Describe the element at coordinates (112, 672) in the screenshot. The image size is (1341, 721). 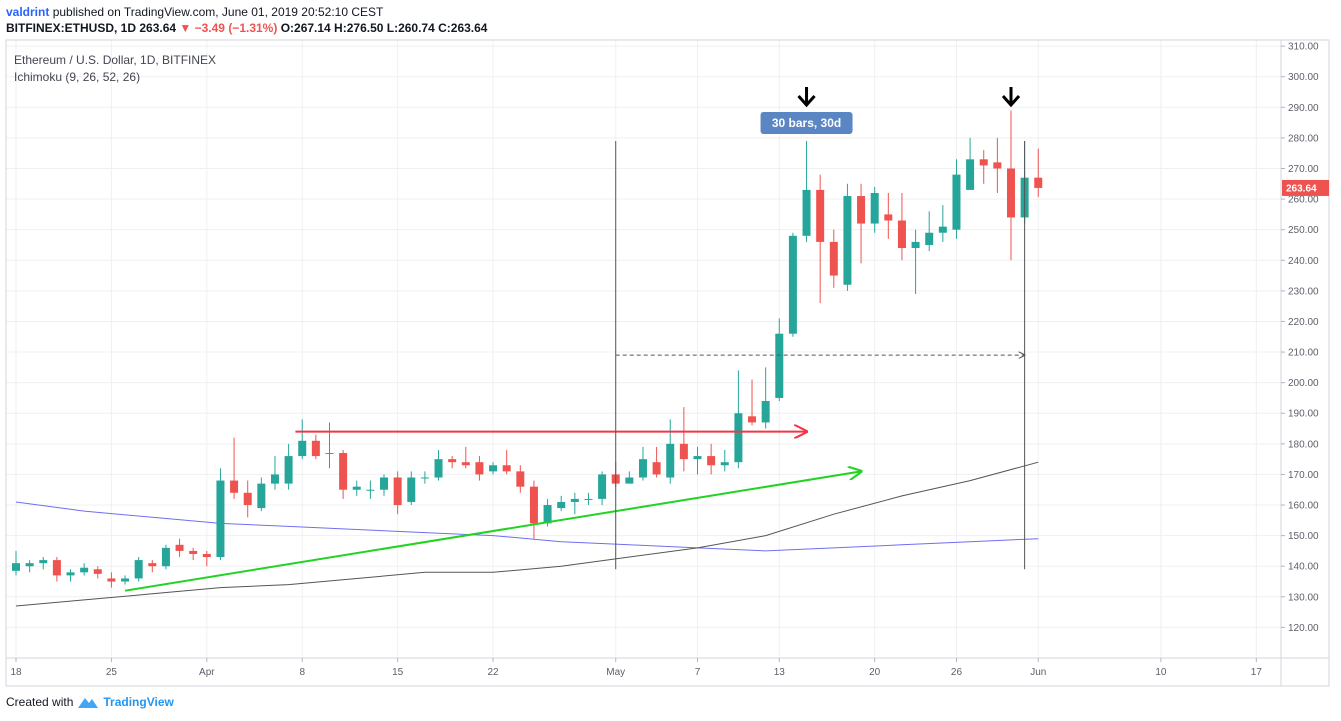
I see `x-tick-label: 25` at that location.